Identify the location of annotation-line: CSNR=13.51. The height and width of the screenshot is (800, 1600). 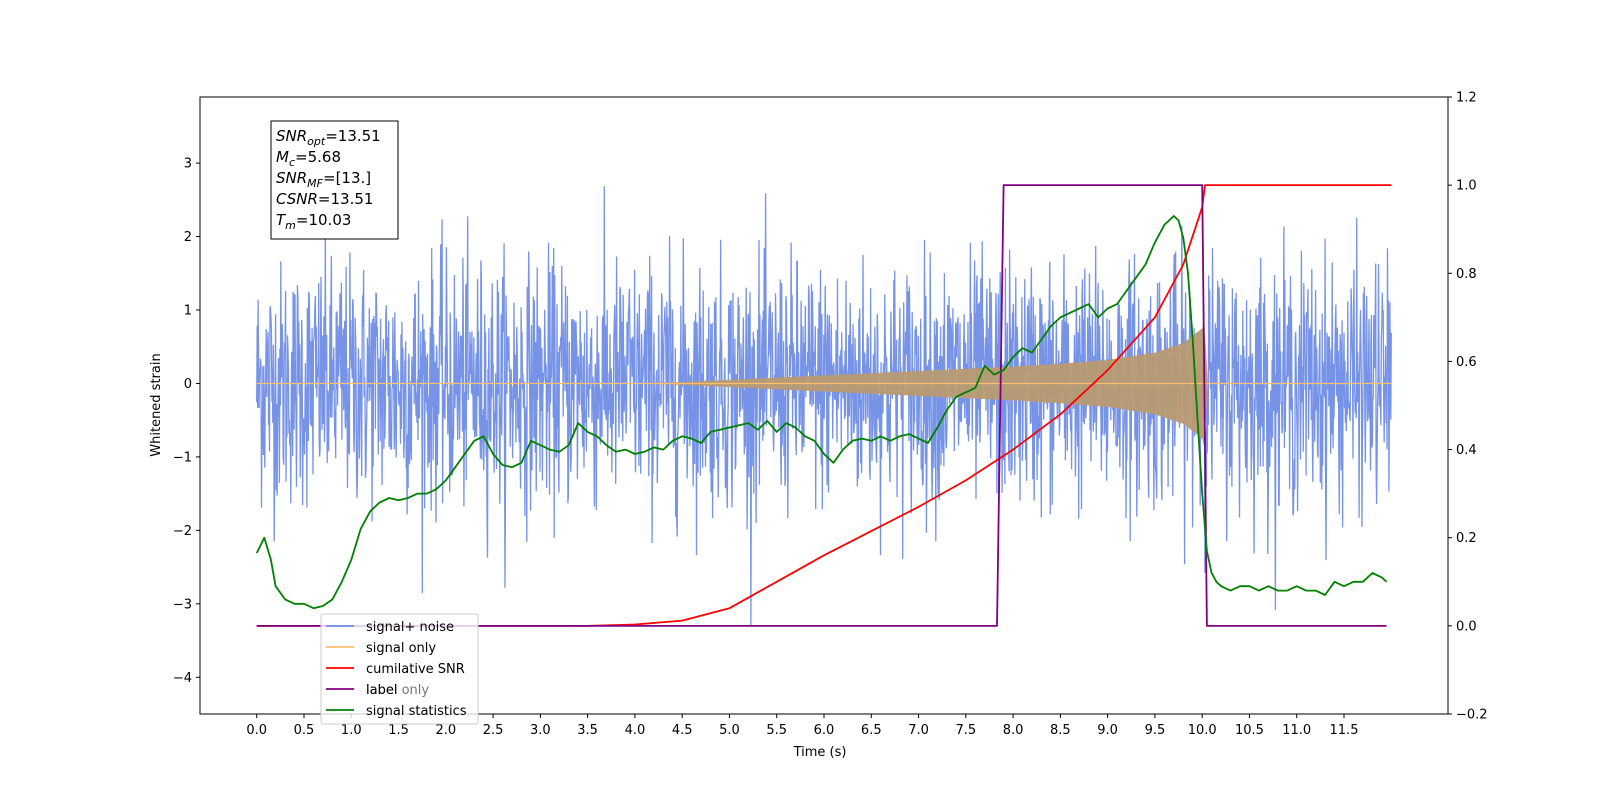
(324, 199).